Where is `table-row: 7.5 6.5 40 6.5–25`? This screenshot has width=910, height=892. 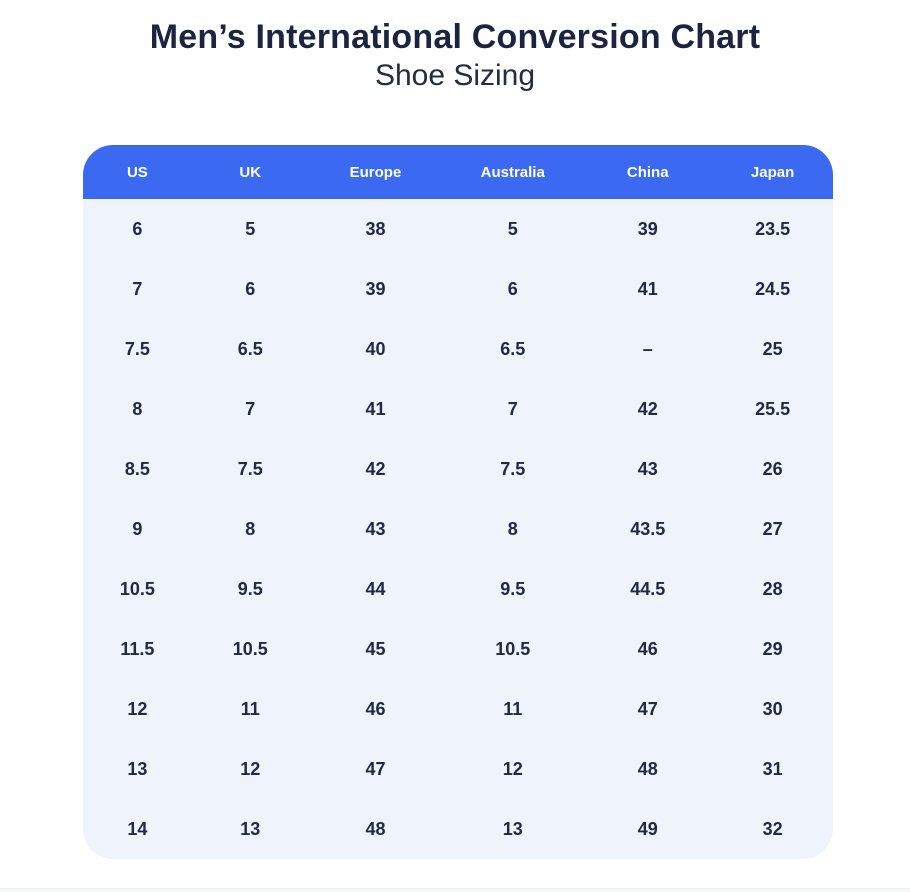 table-row: 7.5 6.5 40 6.5–25 is located at coordinates (458, 349).